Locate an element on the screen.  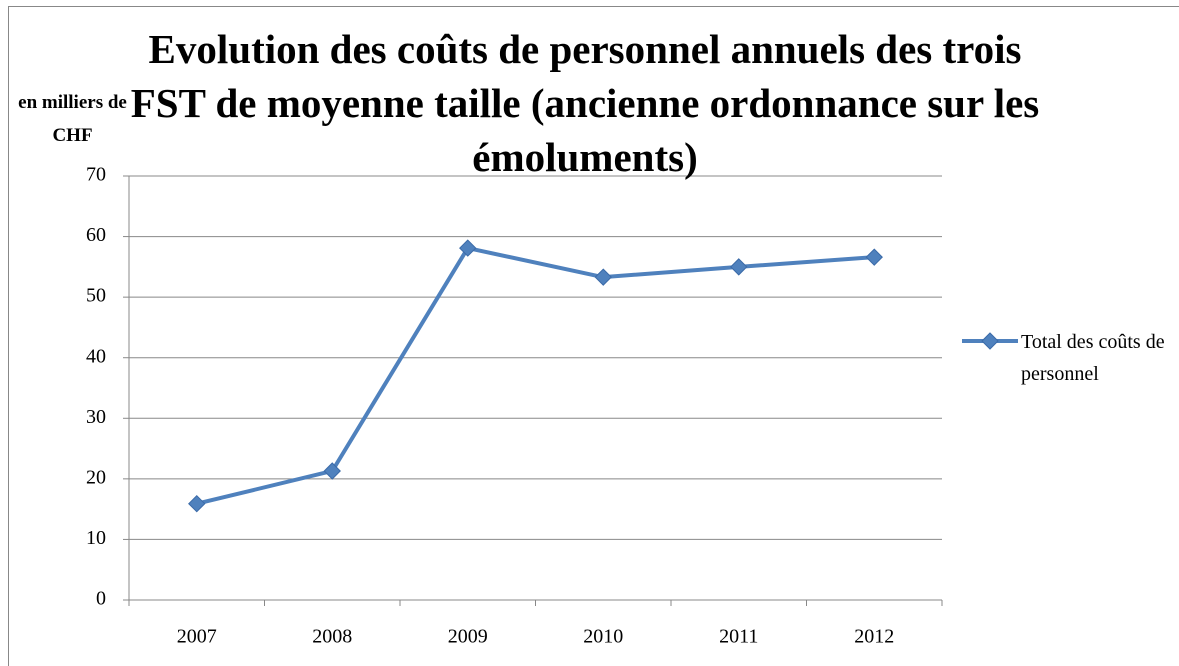
y-tick-label: 30 is located at coordinates (96, 417).